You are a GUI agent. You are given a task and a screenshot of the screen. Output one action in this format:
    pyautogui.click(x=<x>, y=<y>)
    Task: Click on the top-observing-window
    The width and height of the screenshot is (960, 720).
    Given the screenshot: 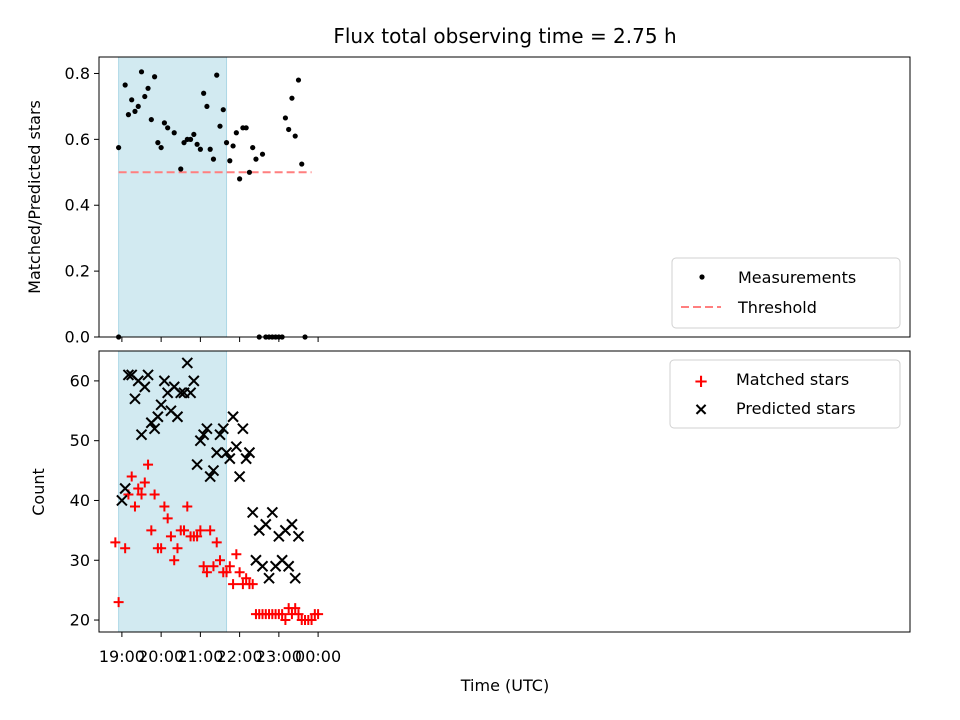 What is the action you would take?
    pyautogui.click(x=173, y=197)
    